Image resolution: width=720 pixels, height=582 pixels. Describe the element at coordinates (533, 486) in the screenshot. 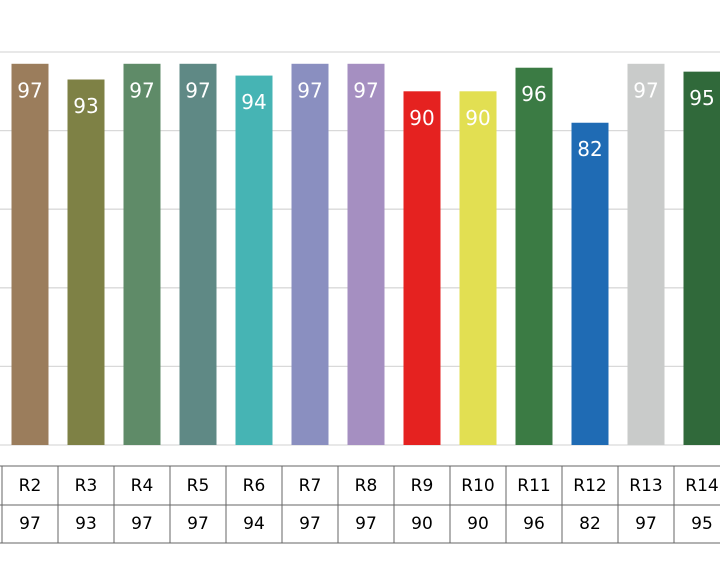

I see `table-header: R11` at that location.